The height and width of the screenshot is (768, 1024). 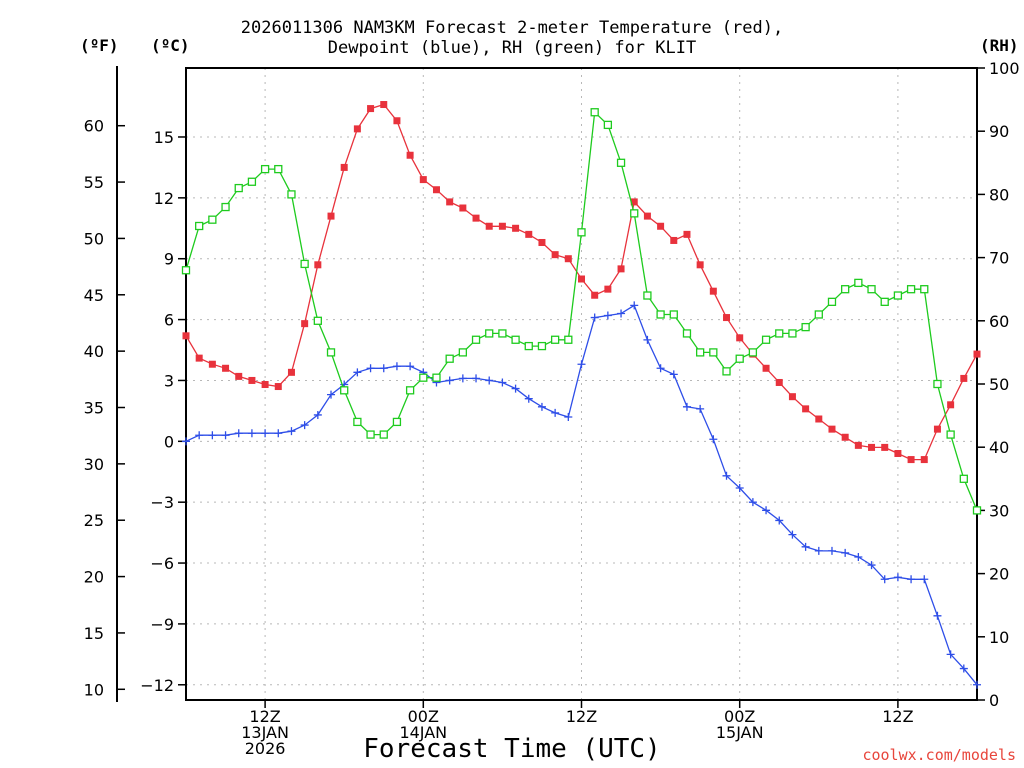 I want to click on fahrenheit-tick-label: 40, so click(x=94, y=351).